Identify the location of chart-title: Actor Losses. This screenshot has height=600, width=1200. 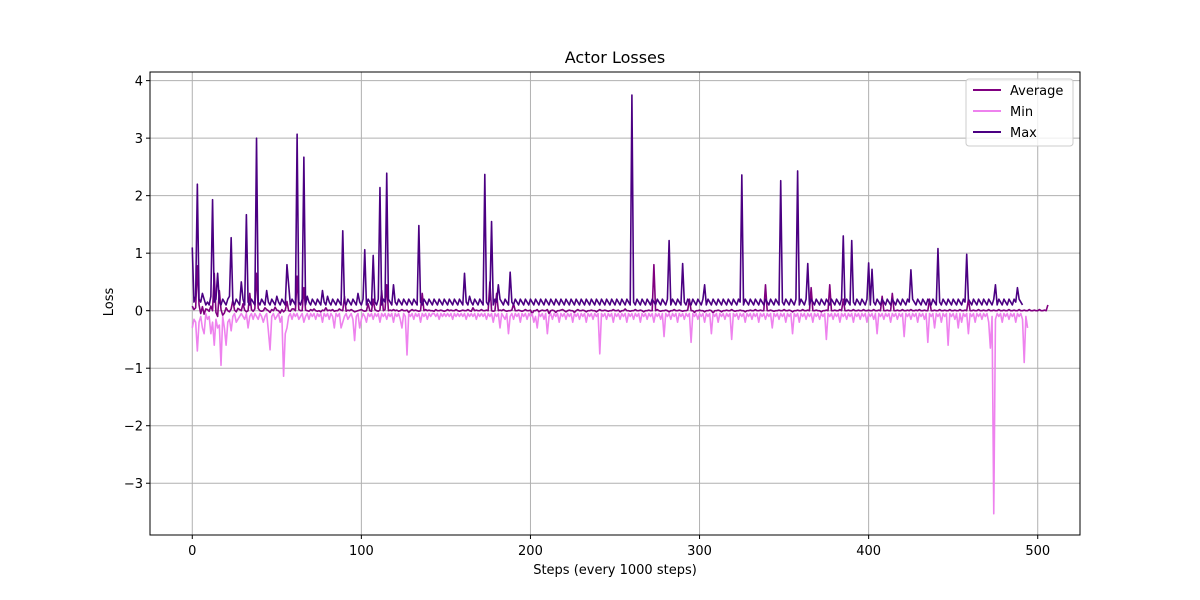
(615, 57).